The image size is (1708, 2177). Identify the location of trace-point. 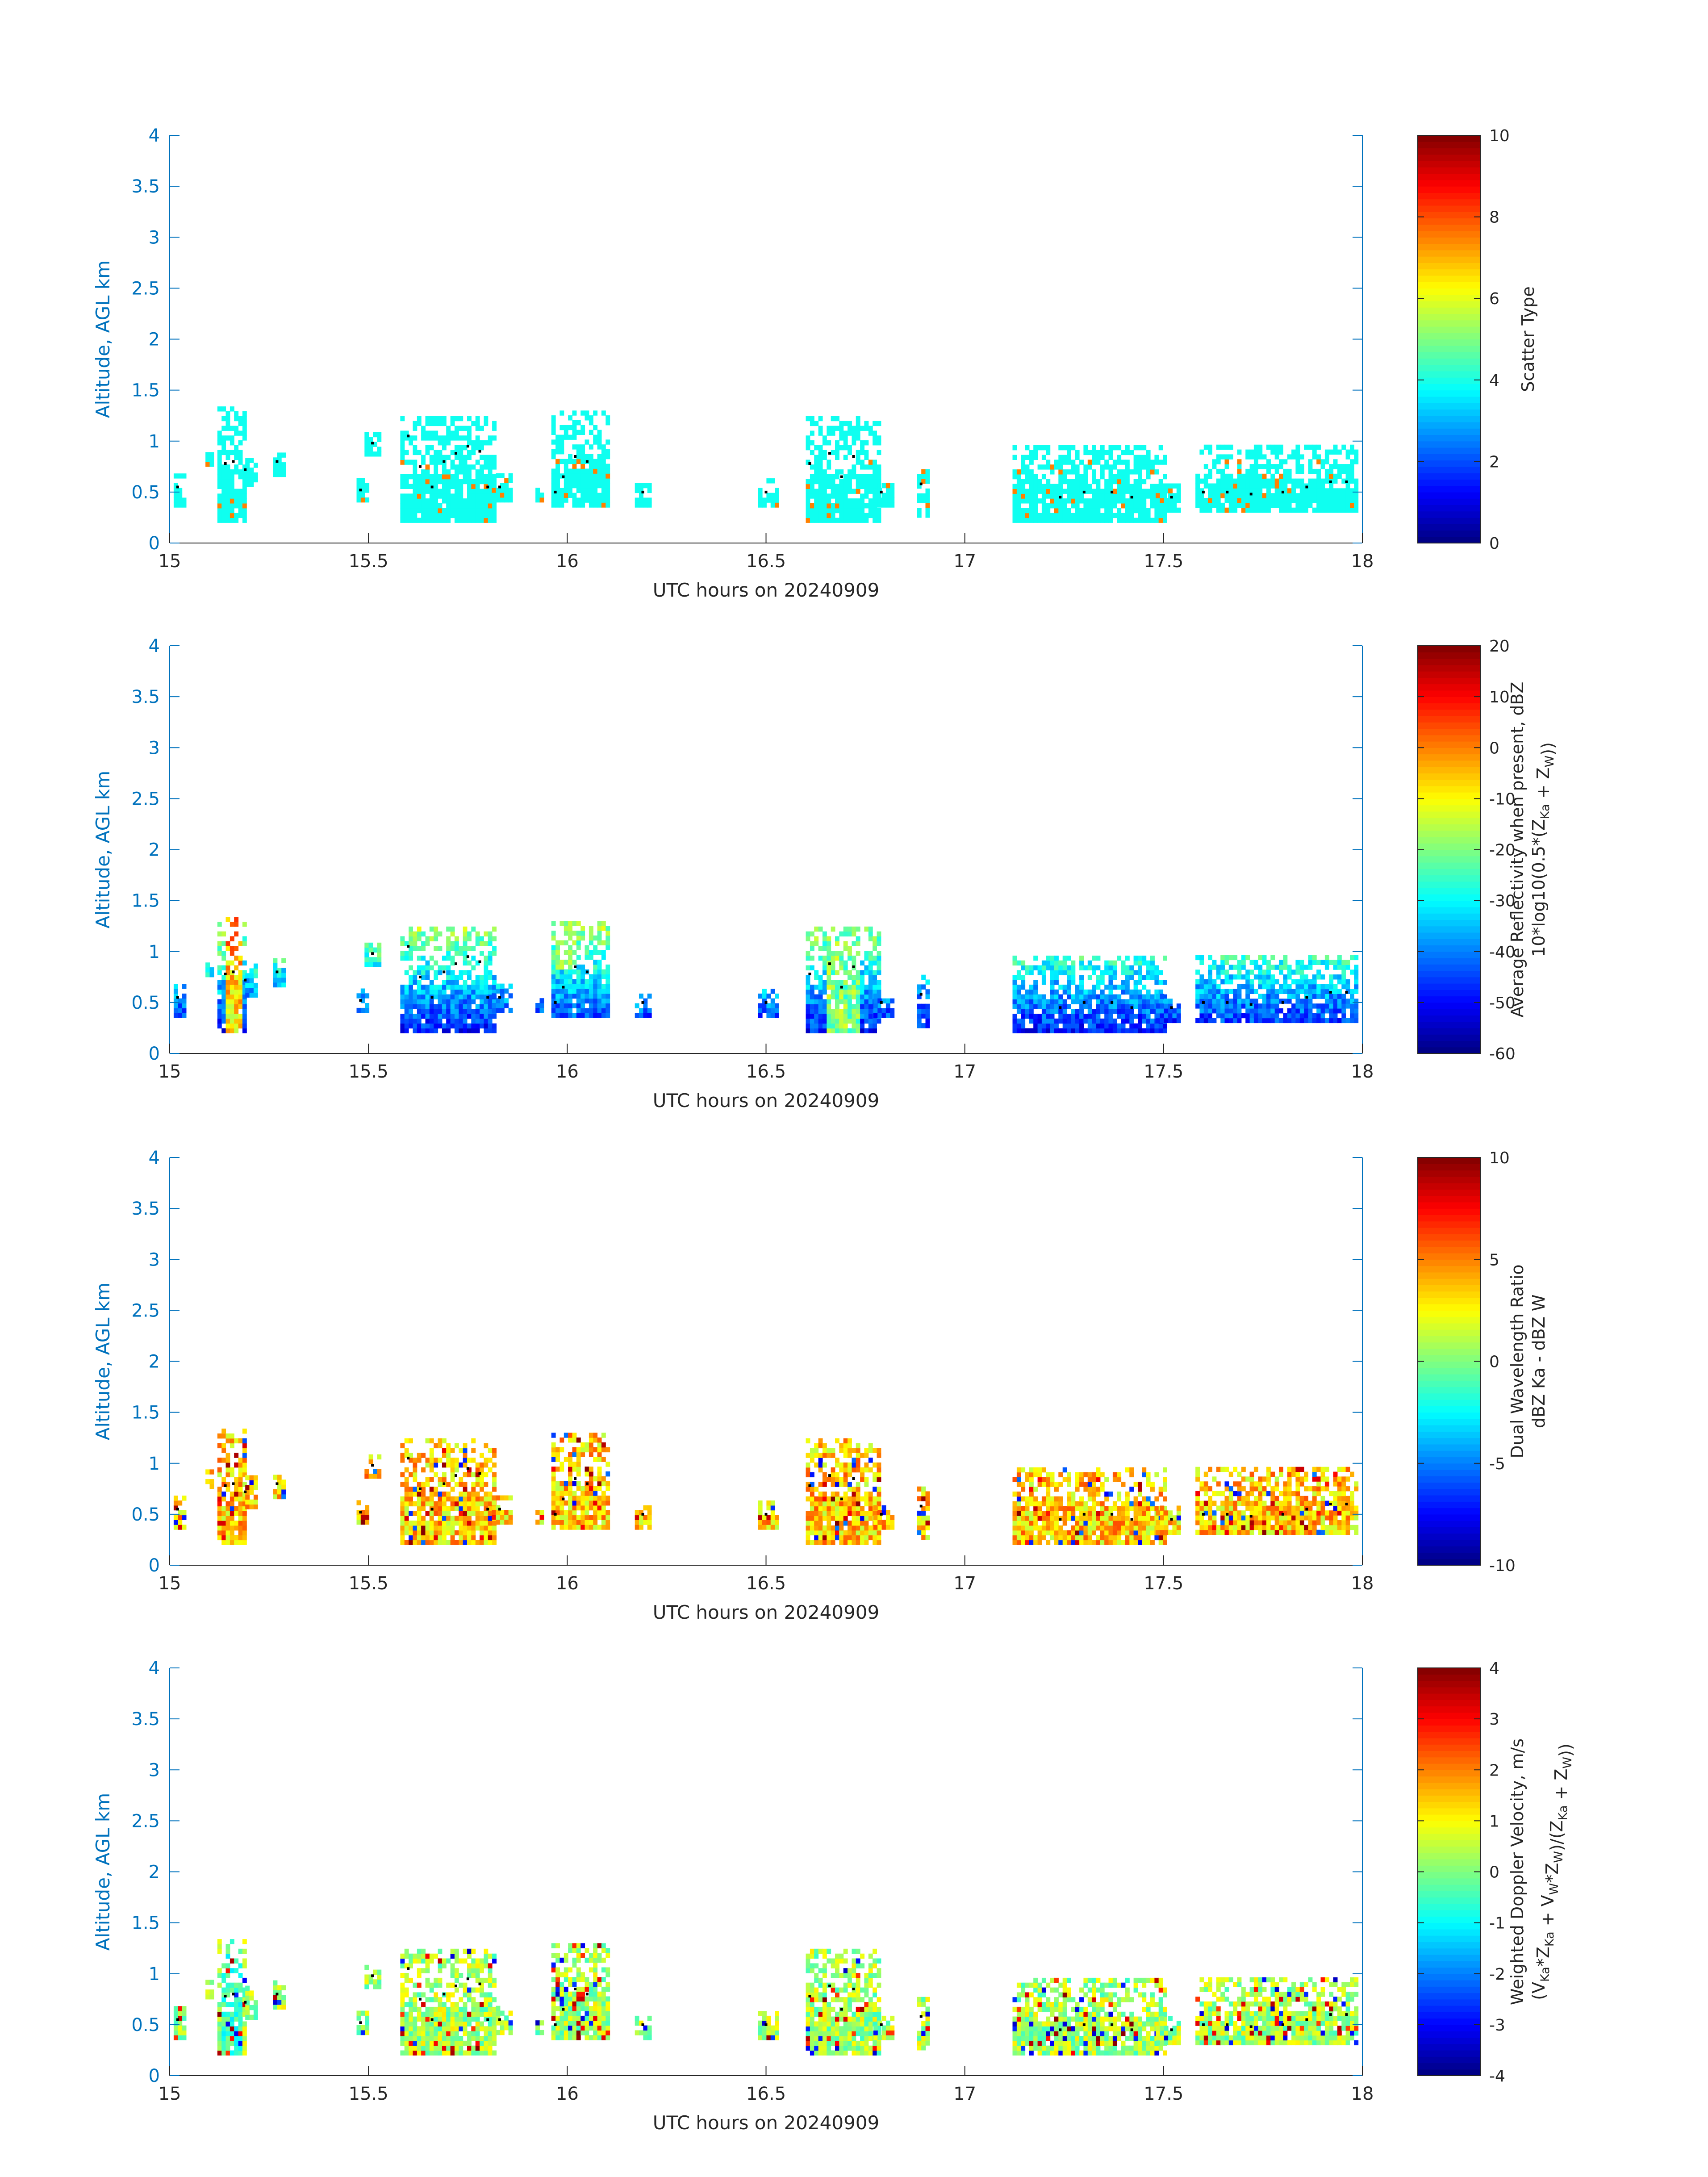
(487, 997).